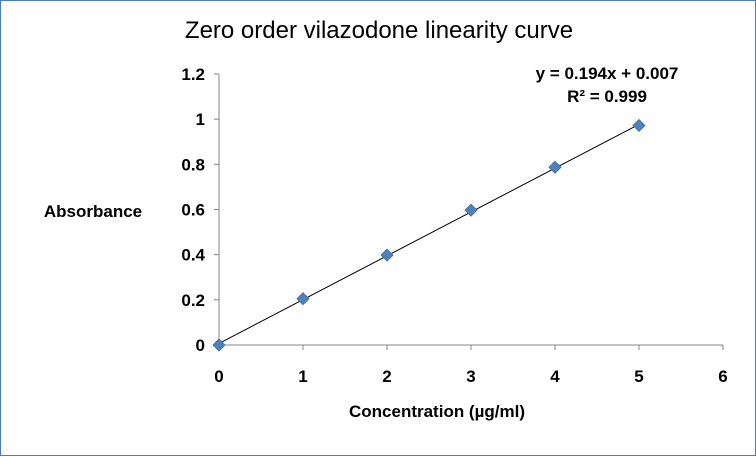  Describe the element at coordinates (722, 376) in the screenshot. I see `x-tick-label: 6` at that location.